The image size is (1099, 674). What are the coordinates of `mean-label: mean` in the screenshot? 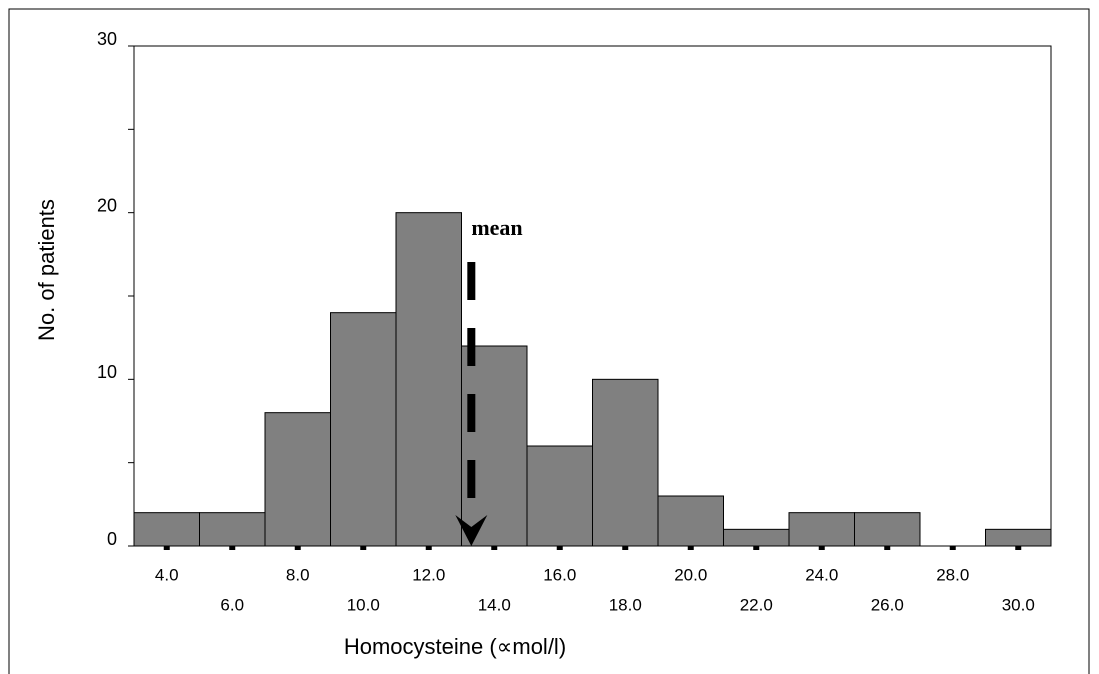 It's located at (496, 227).